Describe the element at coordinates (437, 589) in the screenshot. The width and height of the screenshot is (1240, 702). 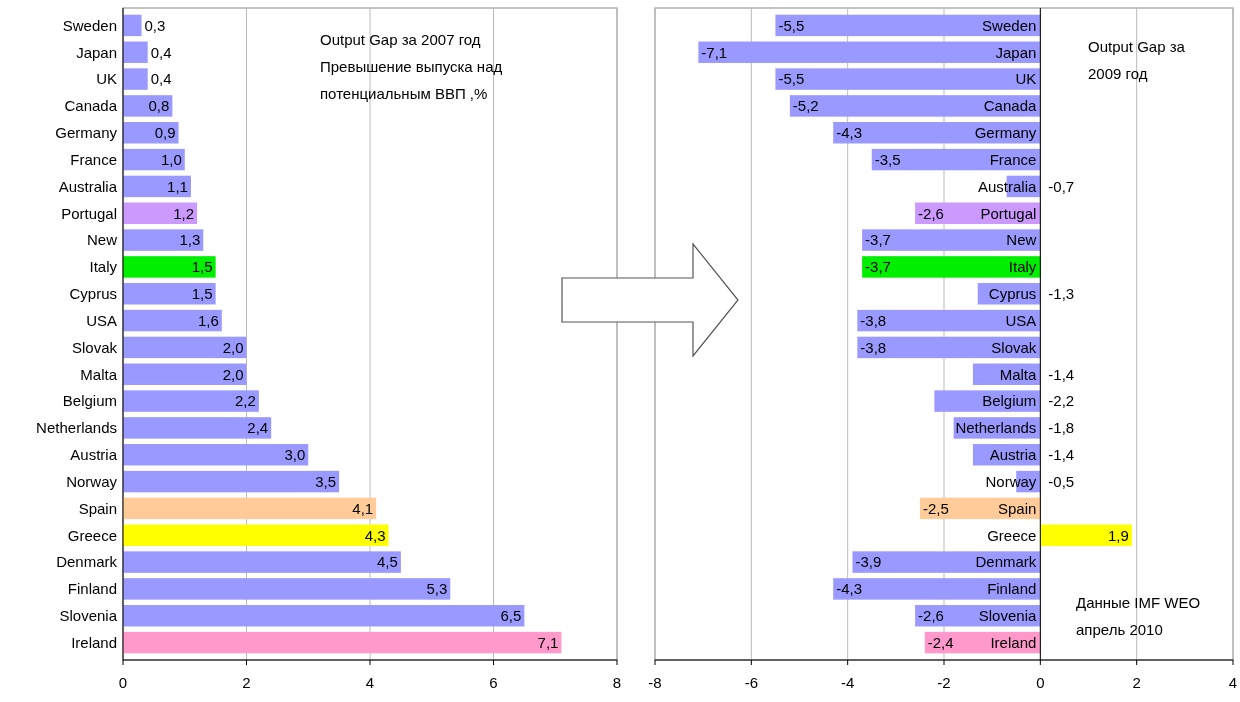
I see `data-label: 5,3` at that location.